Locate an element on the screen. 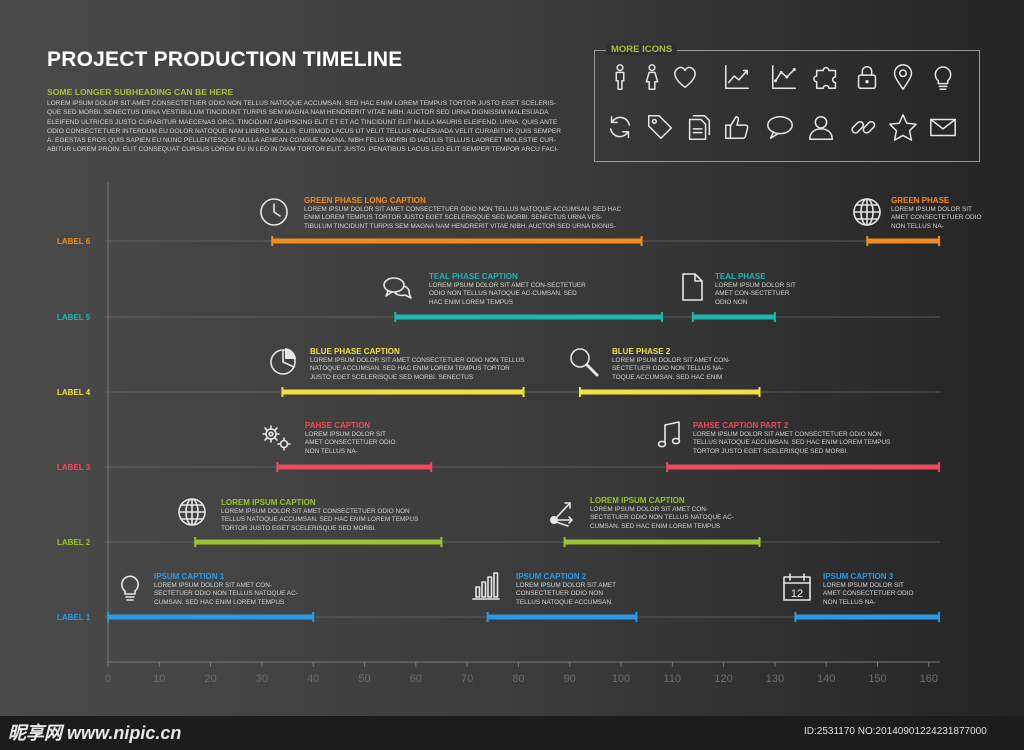 Image resolution: width=1024 pixels, height=750 pixels. x-tick-label: 50 is located at coordinates (364, 679).